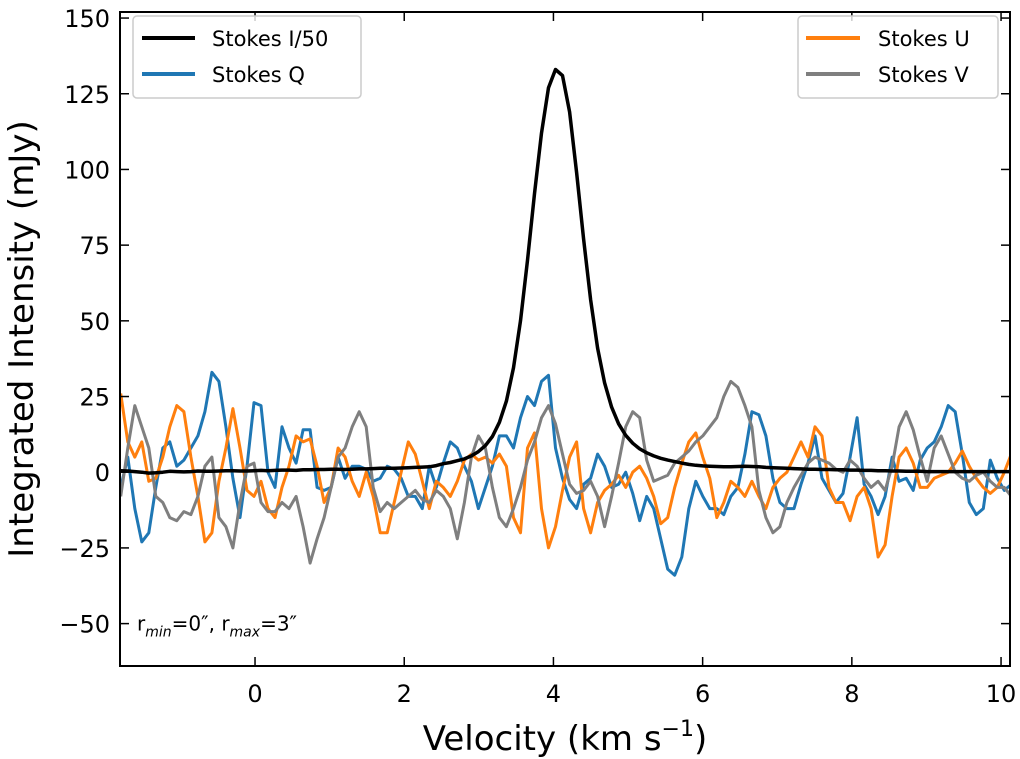  I want to click on x-tick-label: 8, so click(851, 694).